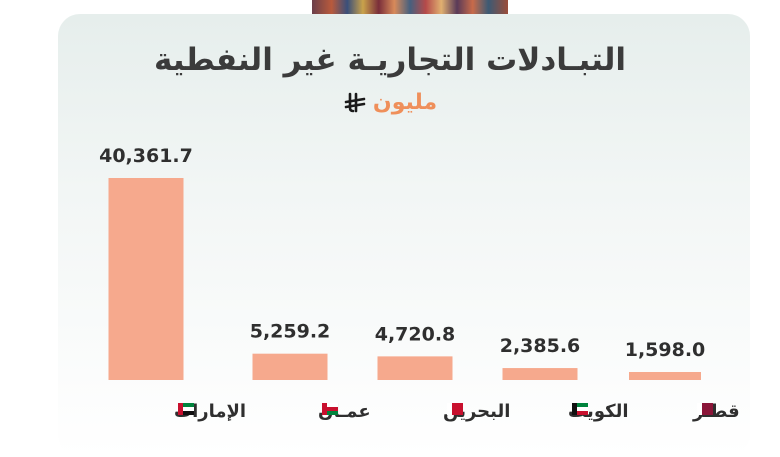  Describe the element at coordinates (455, 409) in the screenshot. I see `bahrain-flag-icon` at that location.